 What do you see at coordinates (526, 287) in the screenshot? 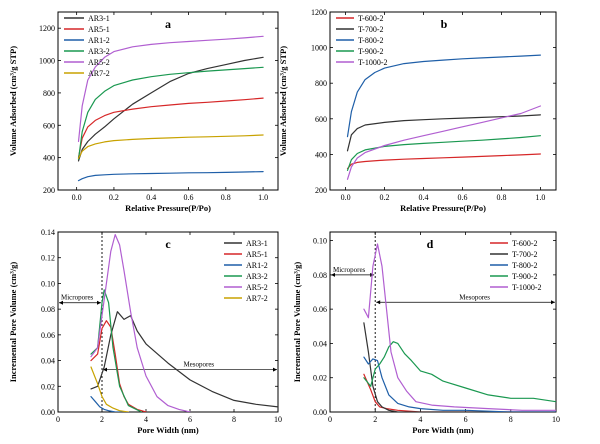
I see `legend-label: T-1000-2` at bounding box center [526, 287].